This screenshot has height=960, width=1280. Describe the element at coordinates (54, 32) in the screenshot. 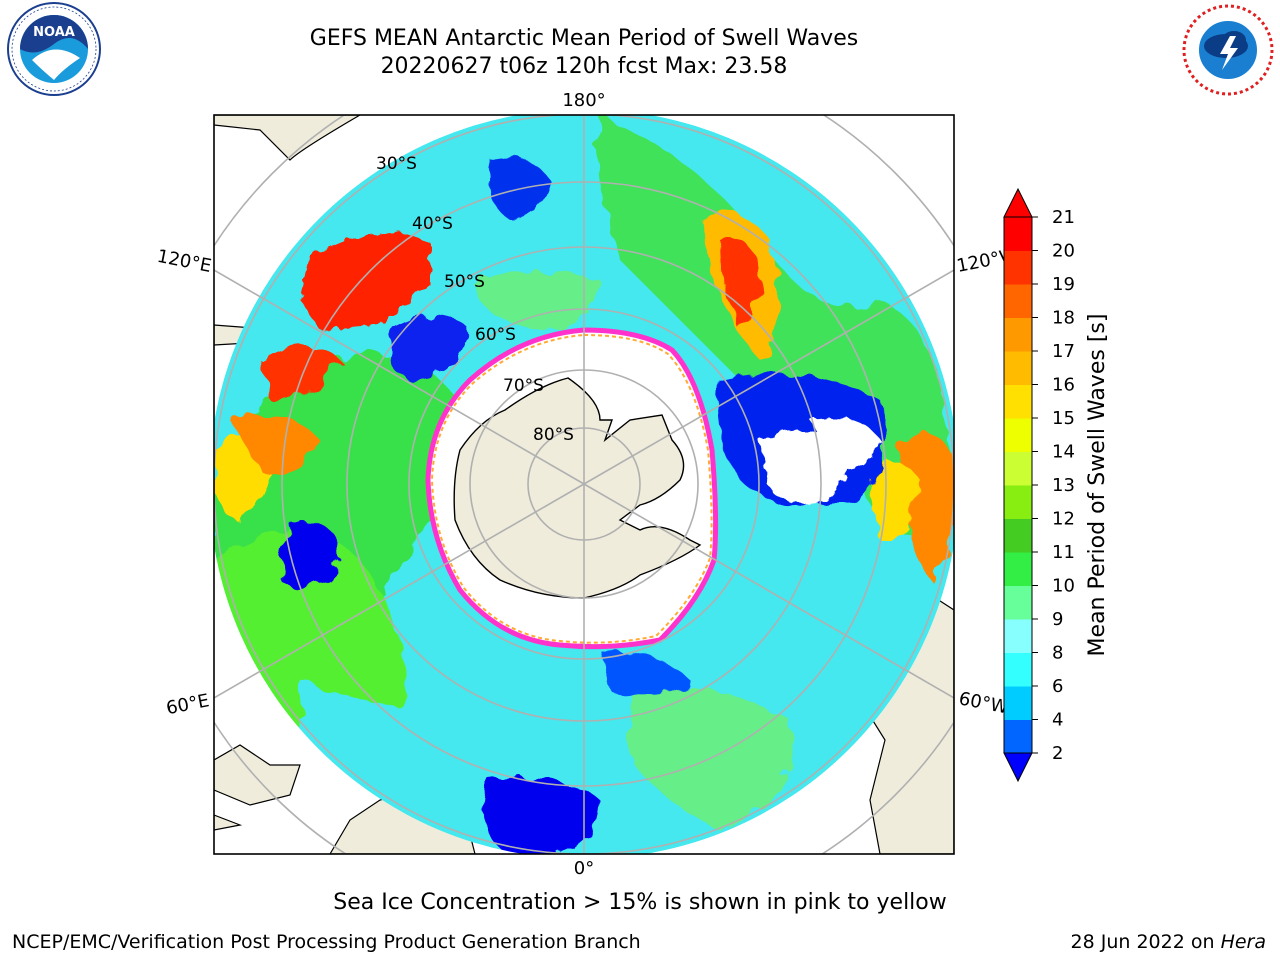

I see `svg-text: NOAA` at that location.